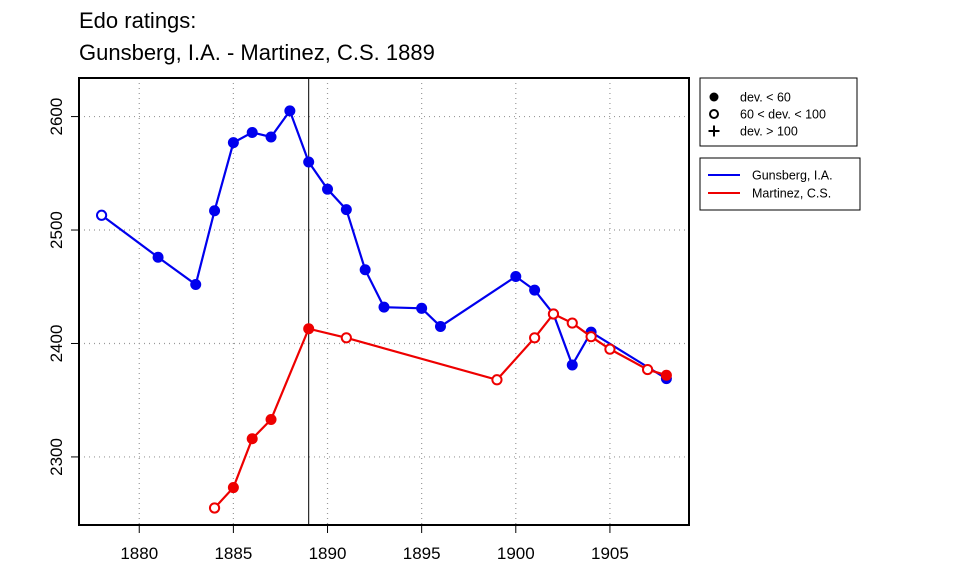 The image size is (960, 576). What do you see at coordinates (783, 115) in the screenshot?
I see `marker-legend-label: 60 < dev. < 100` at bounding box center [783, 115].